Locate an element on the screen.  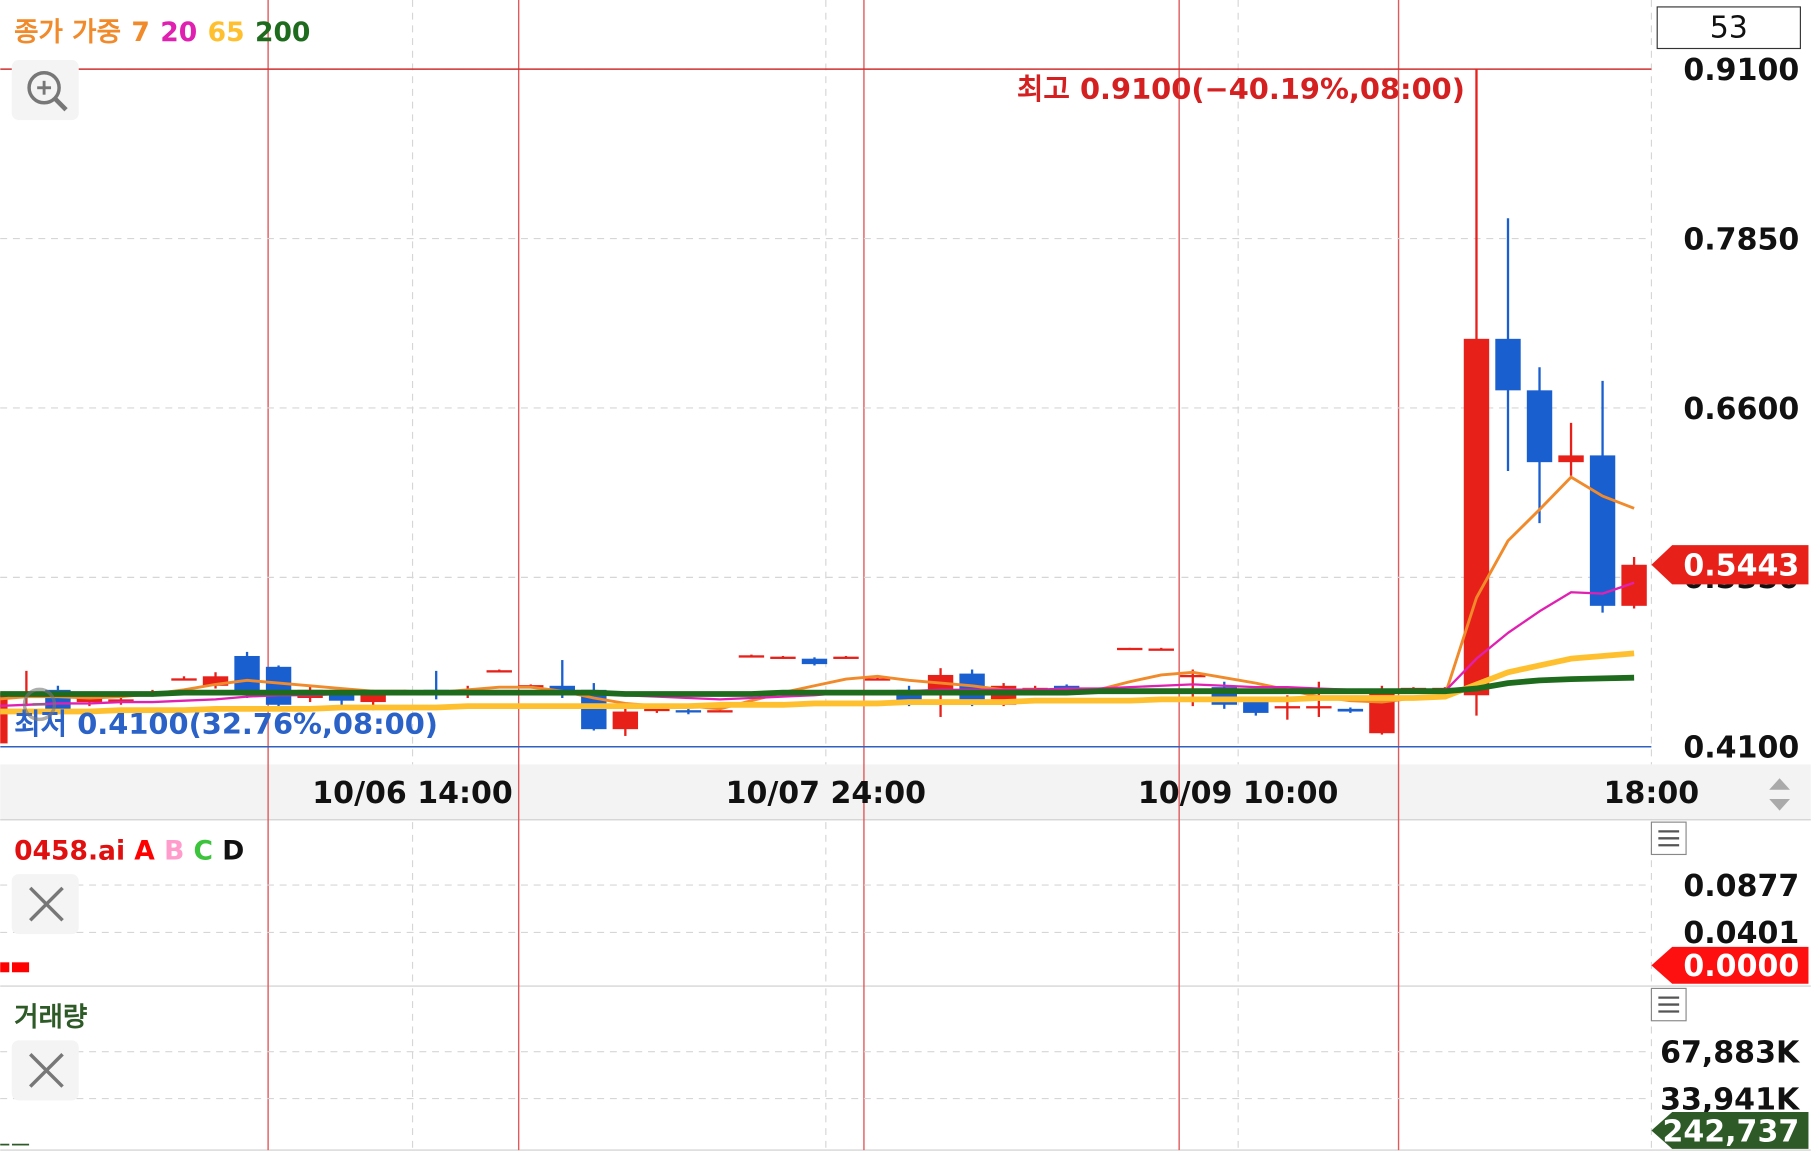
x-axis-band is located at coordinates (905, 792).